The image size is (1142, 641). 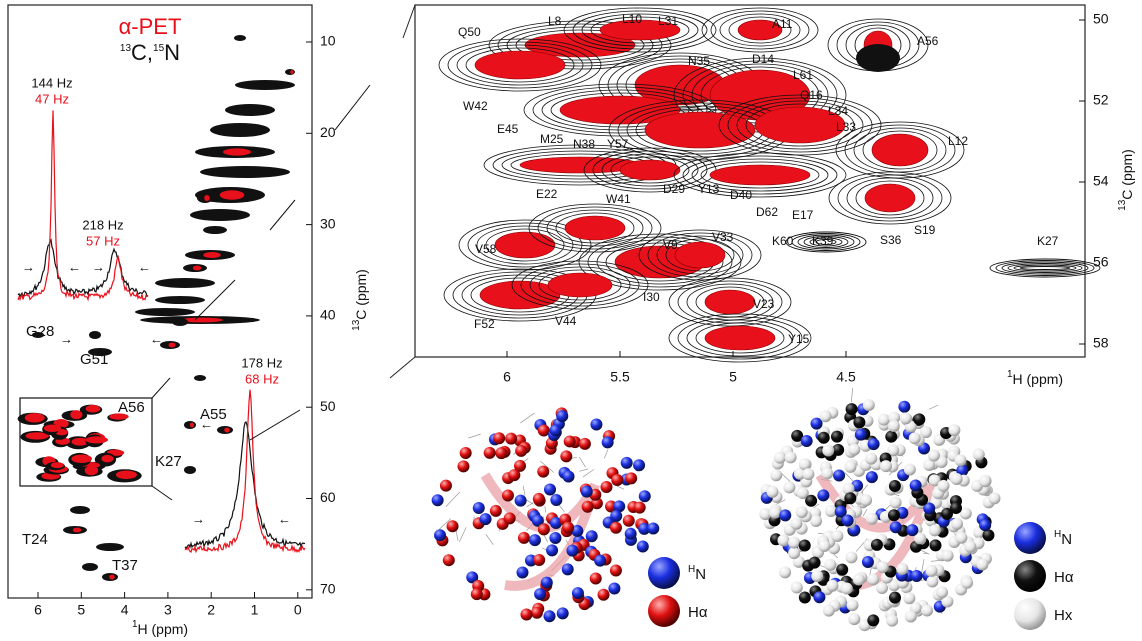 What do you see at coordinates (469, 32) in the screenshot?
I see `peak-label: Q50` at bounding box center [469, 32].